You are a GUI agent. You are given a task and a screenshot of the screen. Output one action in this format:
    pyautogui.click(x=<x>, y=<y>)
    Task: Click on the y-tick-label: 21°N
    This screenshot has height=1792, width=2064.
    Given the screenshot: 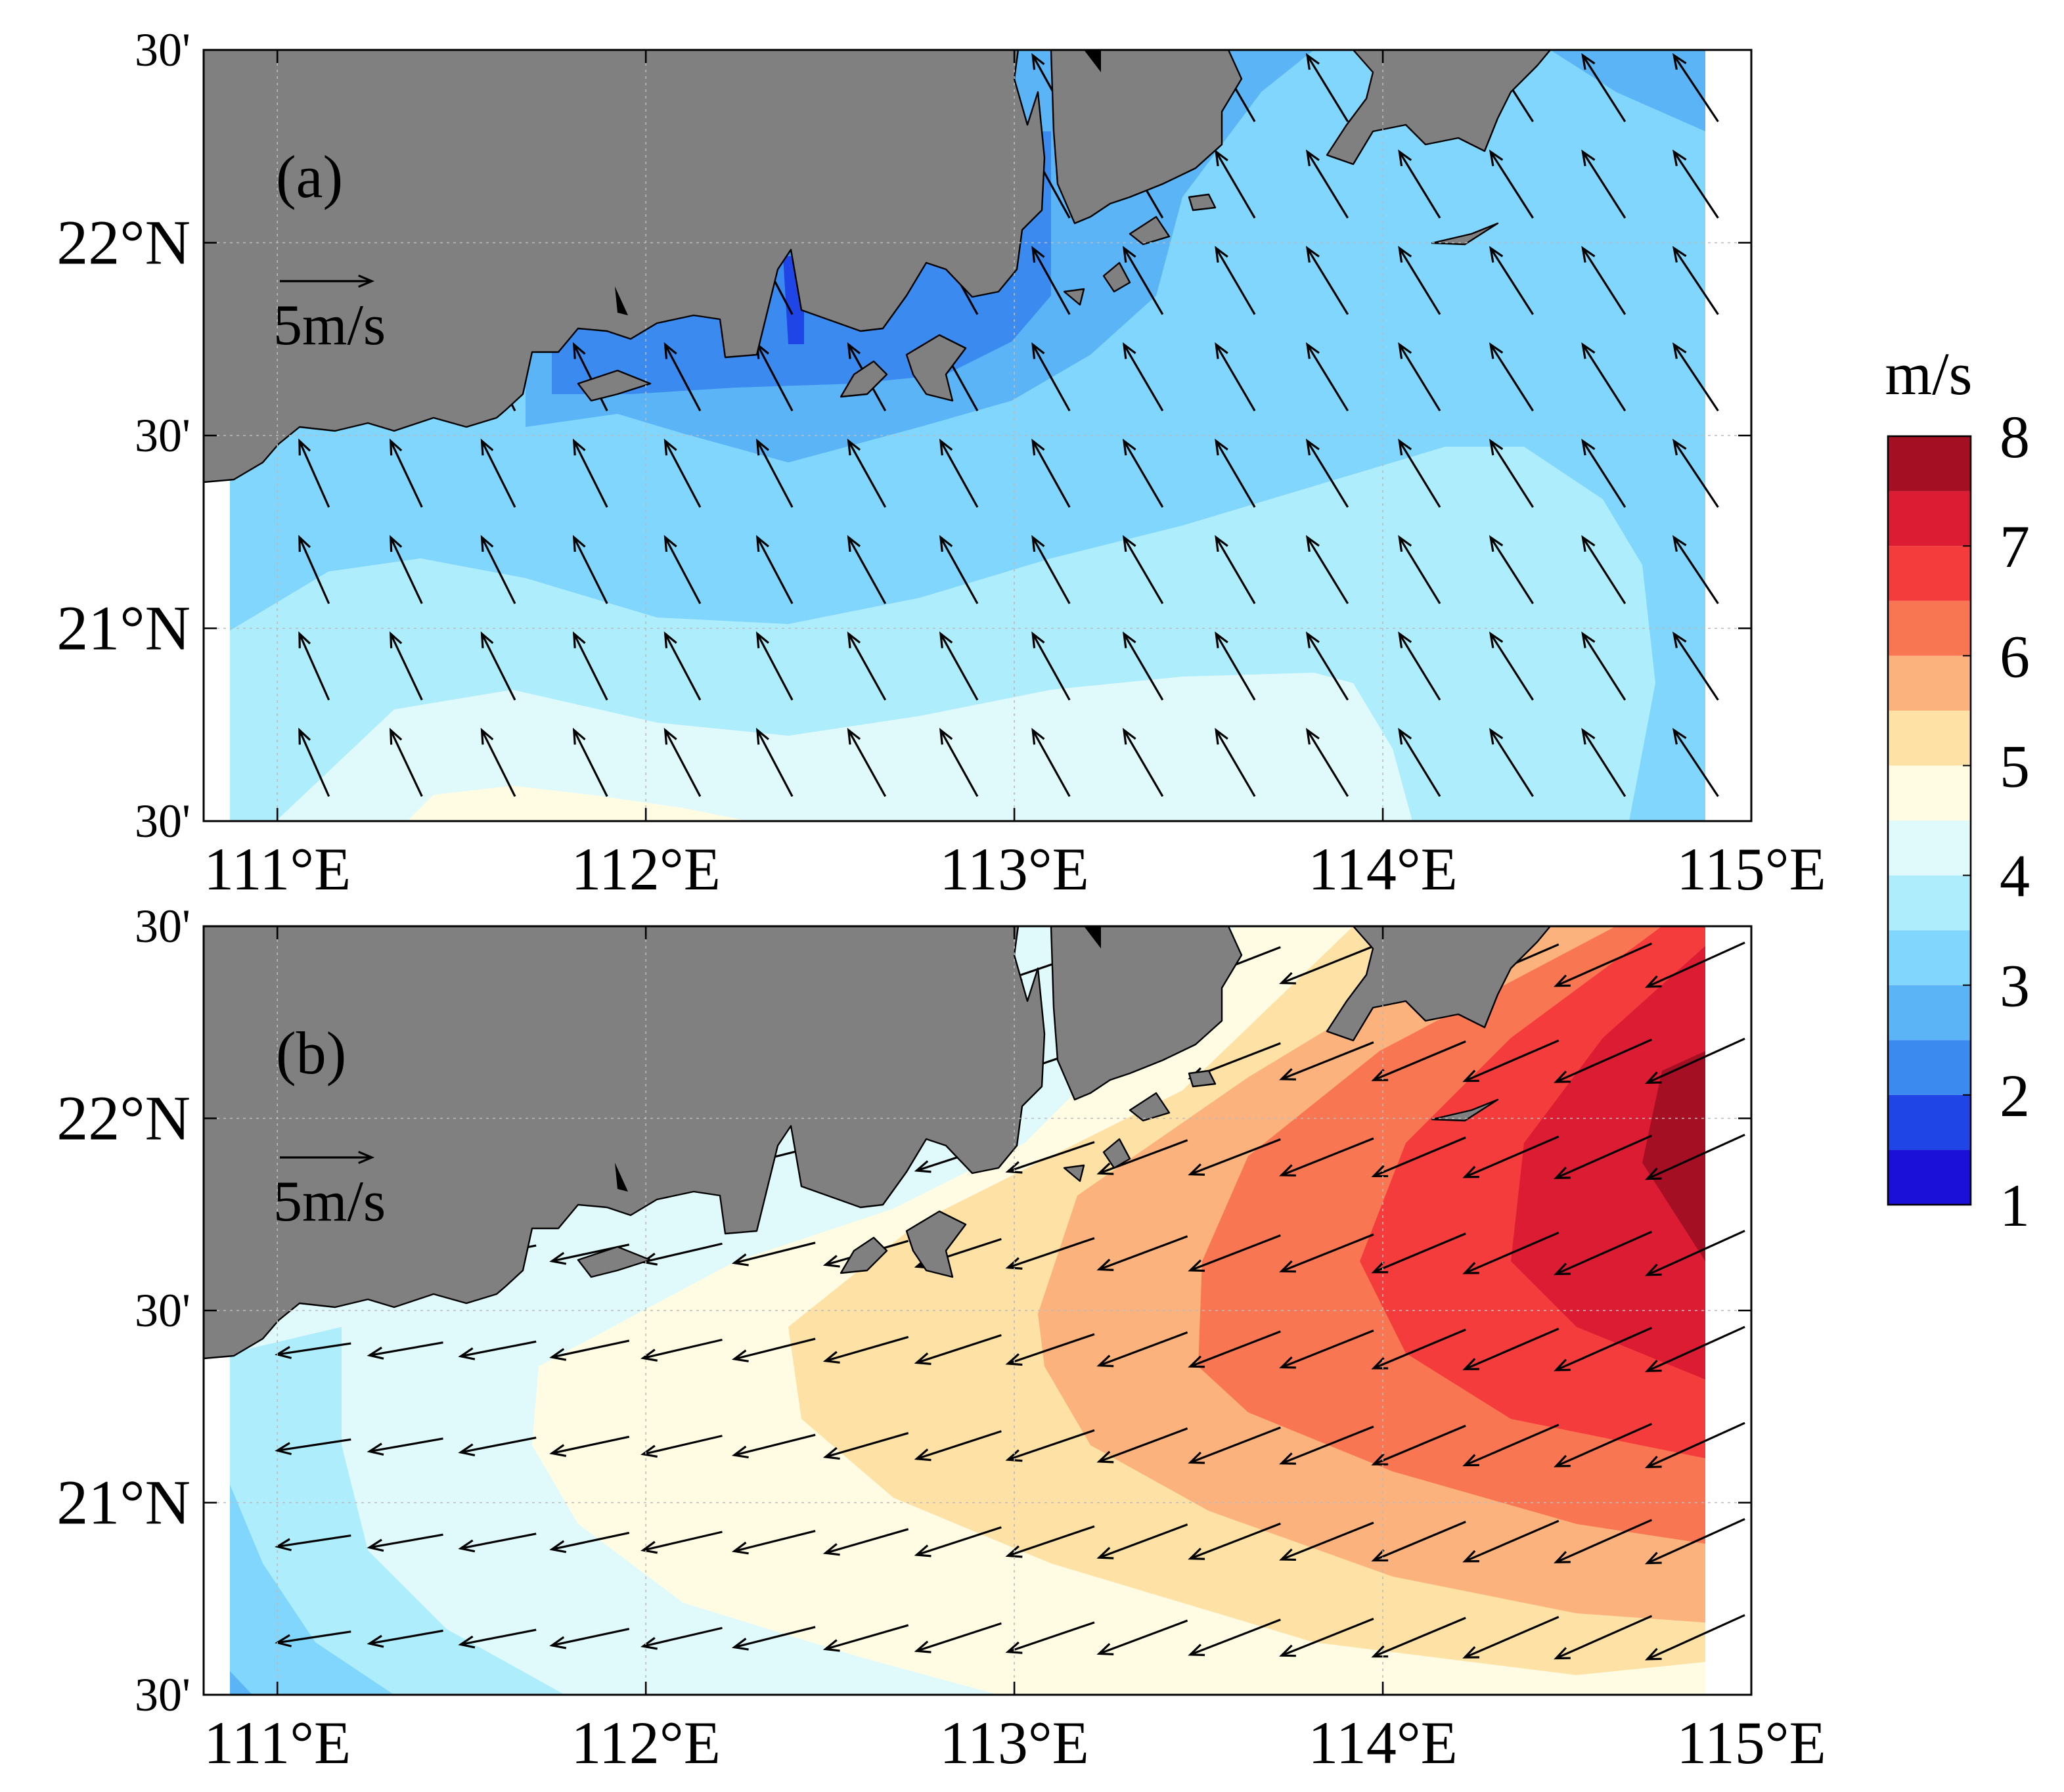 What is the action you would take?
    pyautogui.click(x=124, y=628)
    